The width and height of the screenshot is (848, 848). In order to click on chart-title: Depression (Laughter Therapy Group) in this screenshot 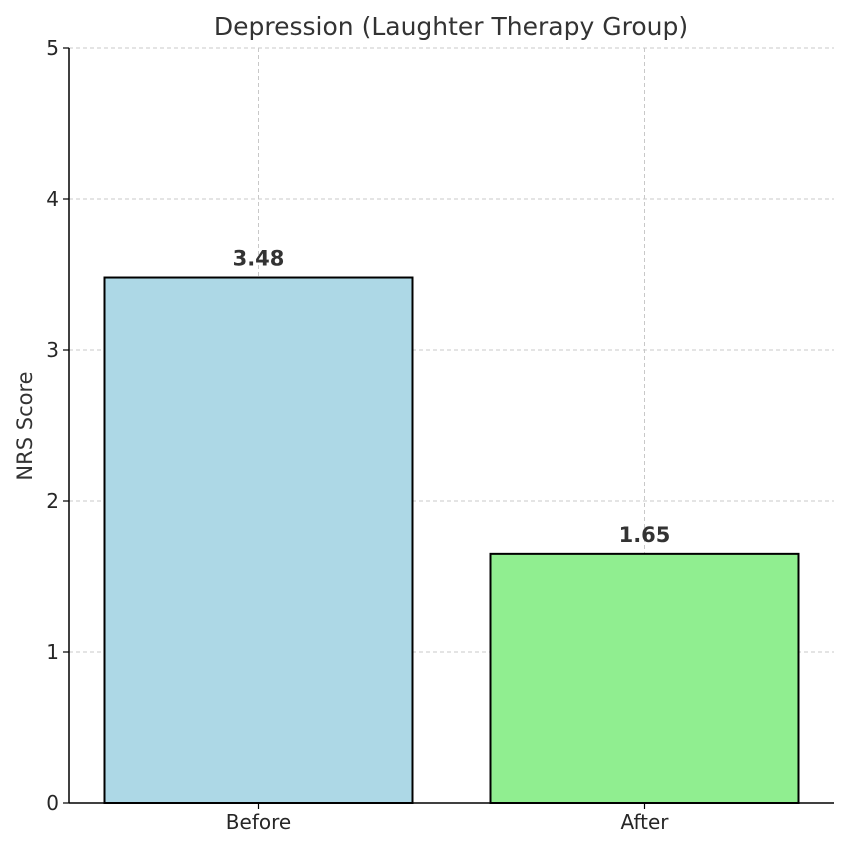, I will do `click(451, 26)`.